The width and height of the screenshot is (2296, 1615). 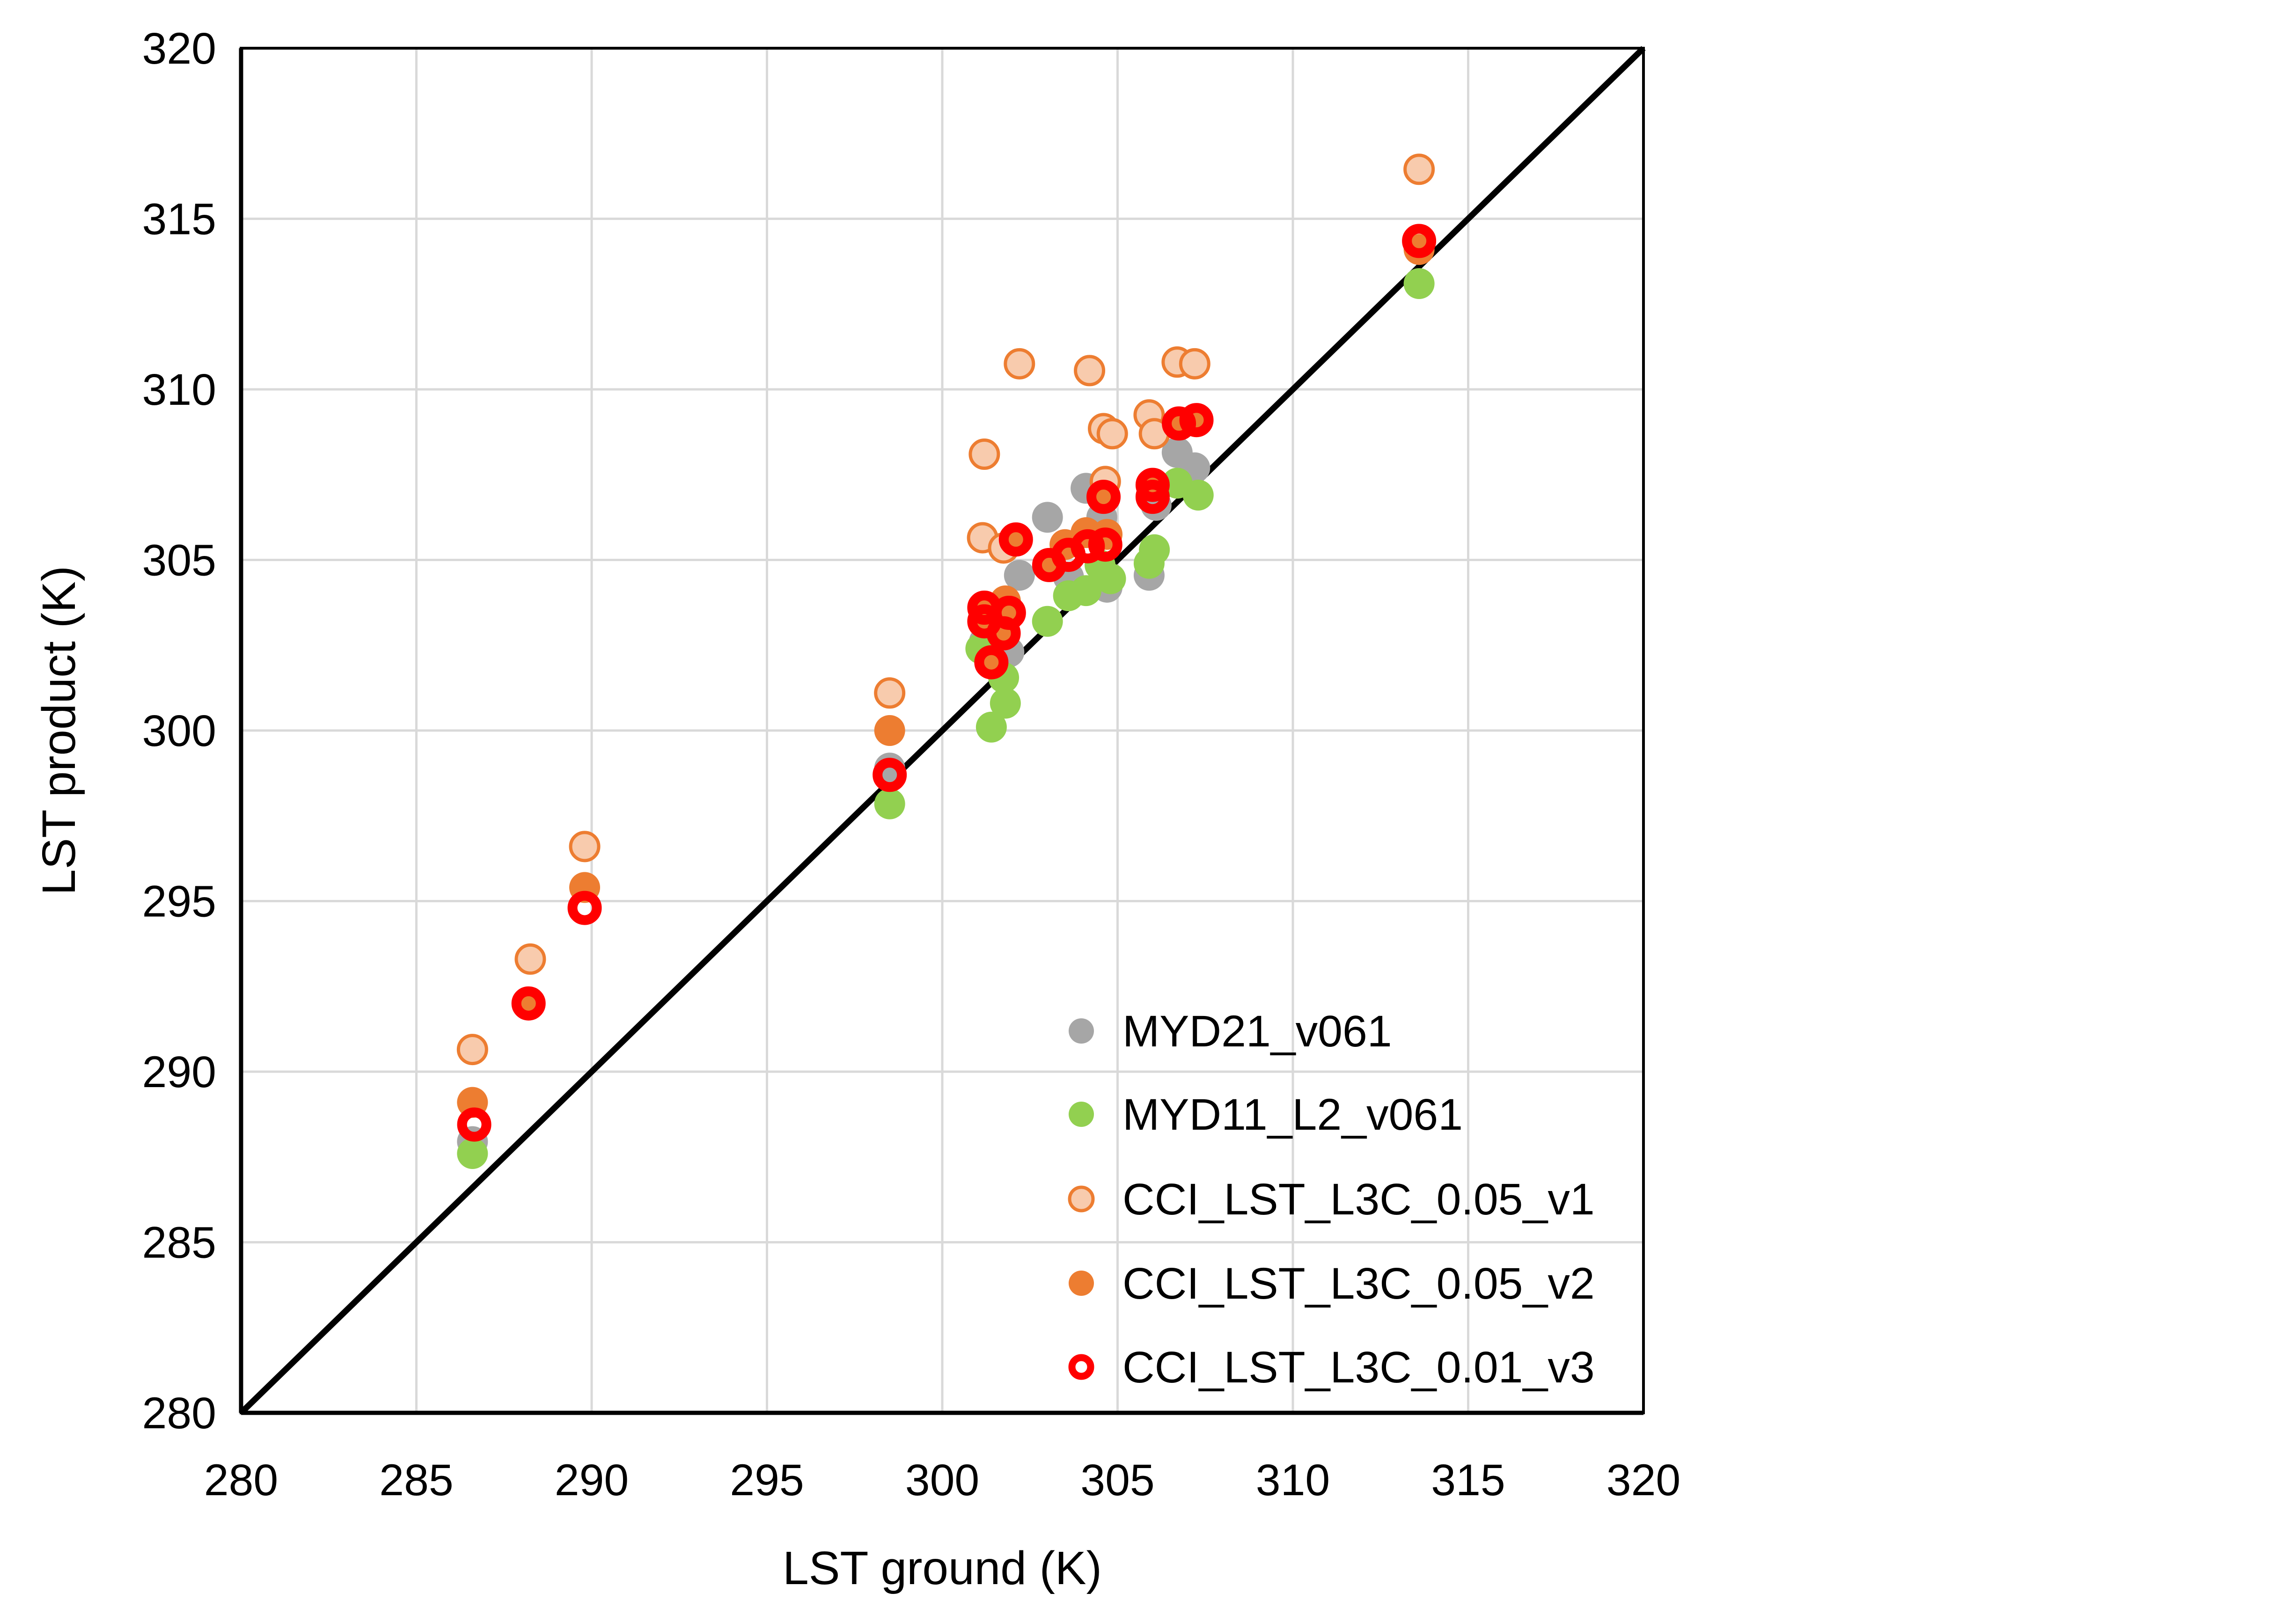 I want to click on legend-label: MYD21_v061, so click(x=1257, y=1031).